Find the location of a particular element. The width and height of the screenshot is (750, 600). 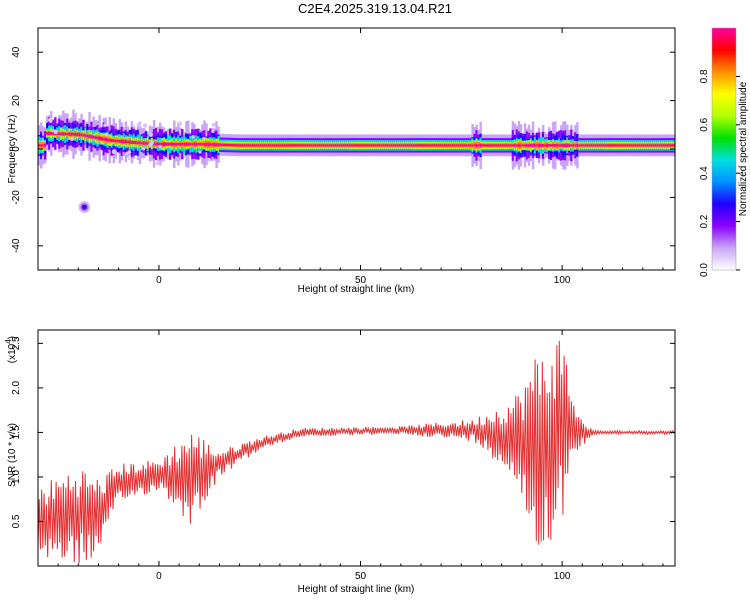

snr-scale-note: (x104) is located at coordinates (11, 349).